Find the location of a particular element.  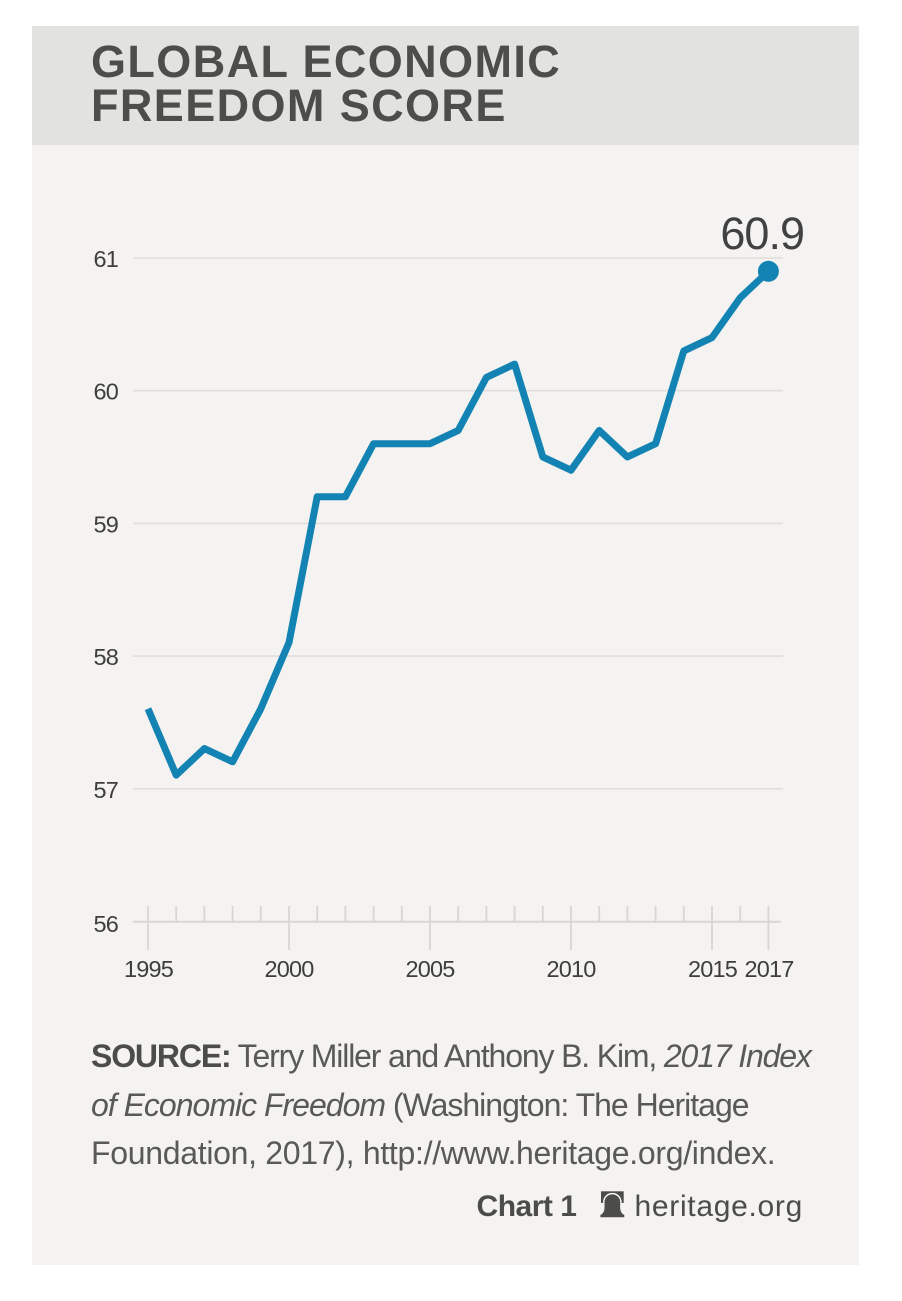

svg-text: 2017 is located at coordinates (768, 969).